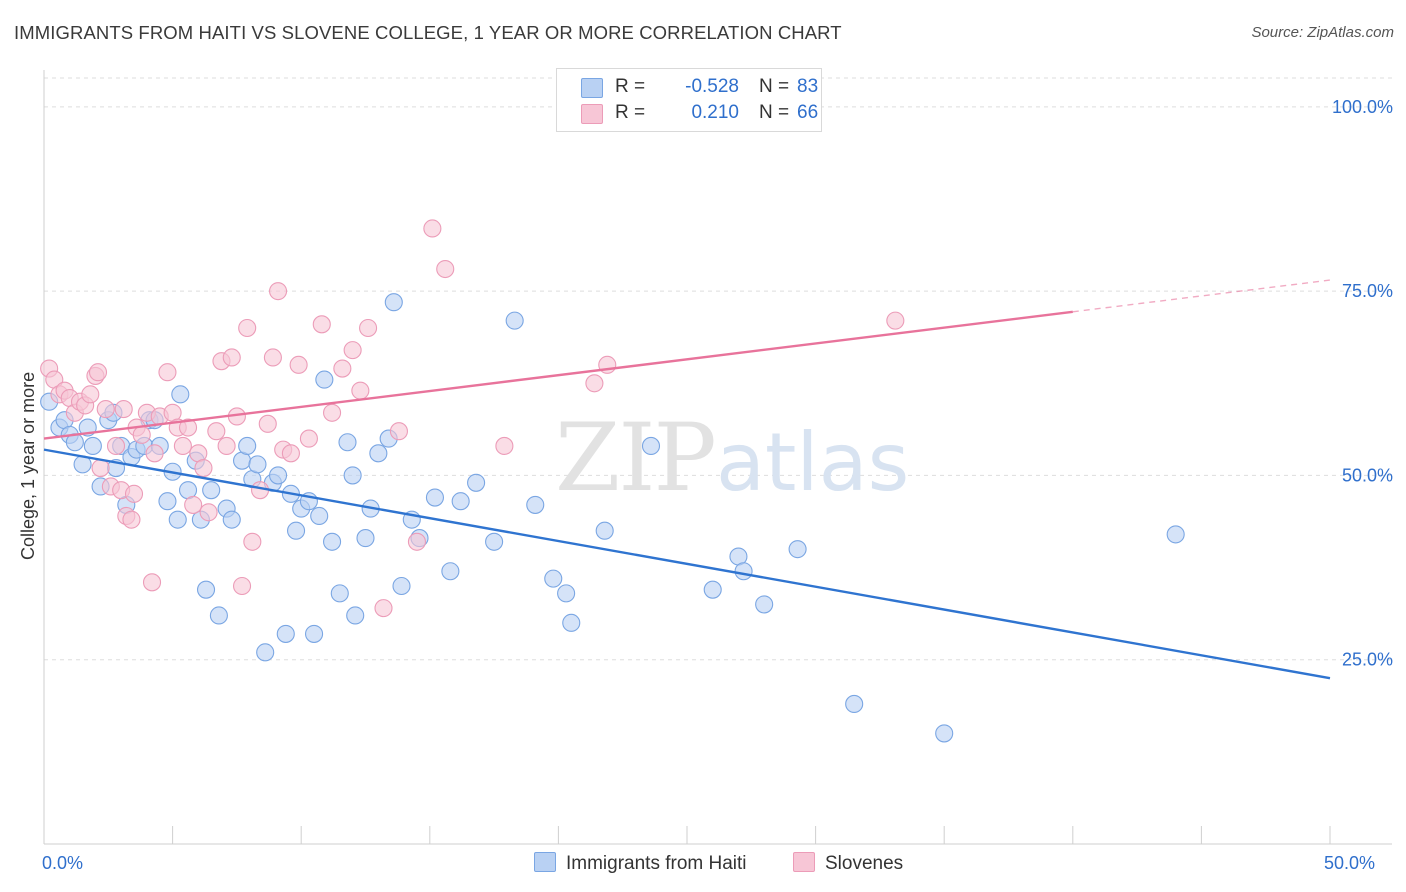  What do you see at coordinates (712, 86) in the screenshot?
I see `legend-r-value: -0.528` at bounding box center [712, 86].